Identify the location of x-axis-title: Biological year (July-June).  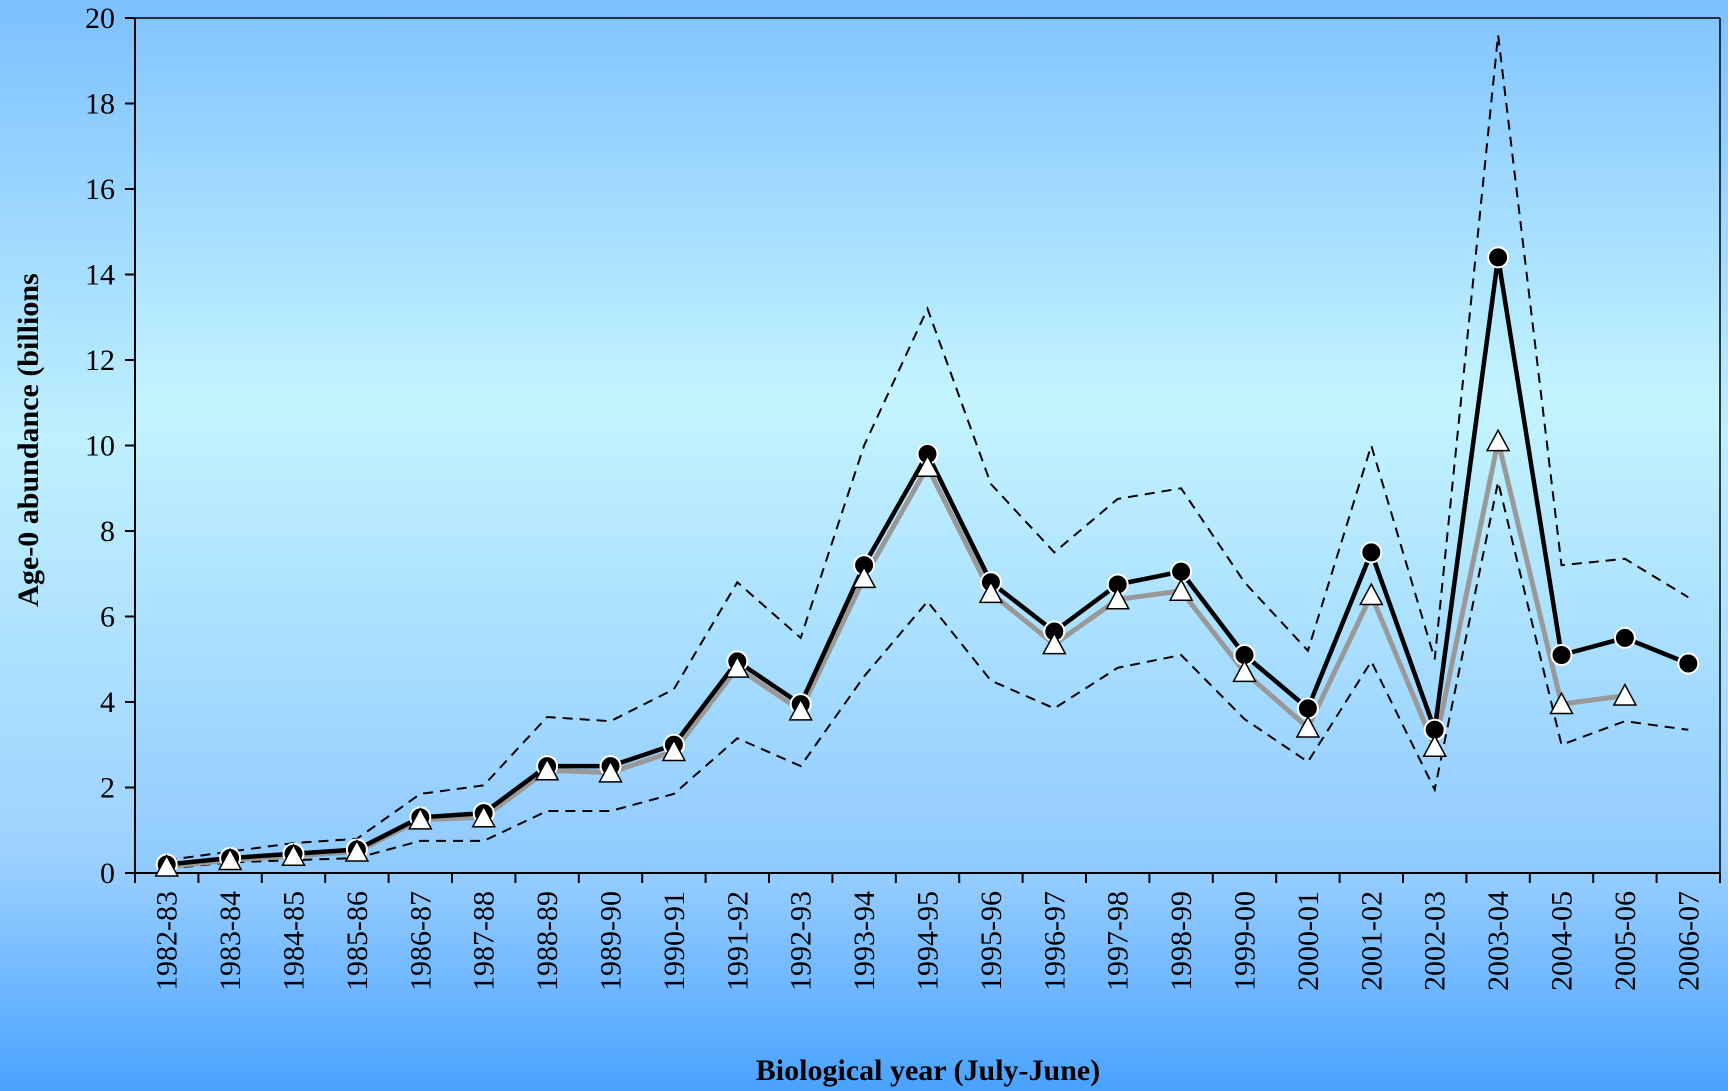
(928, 1070).